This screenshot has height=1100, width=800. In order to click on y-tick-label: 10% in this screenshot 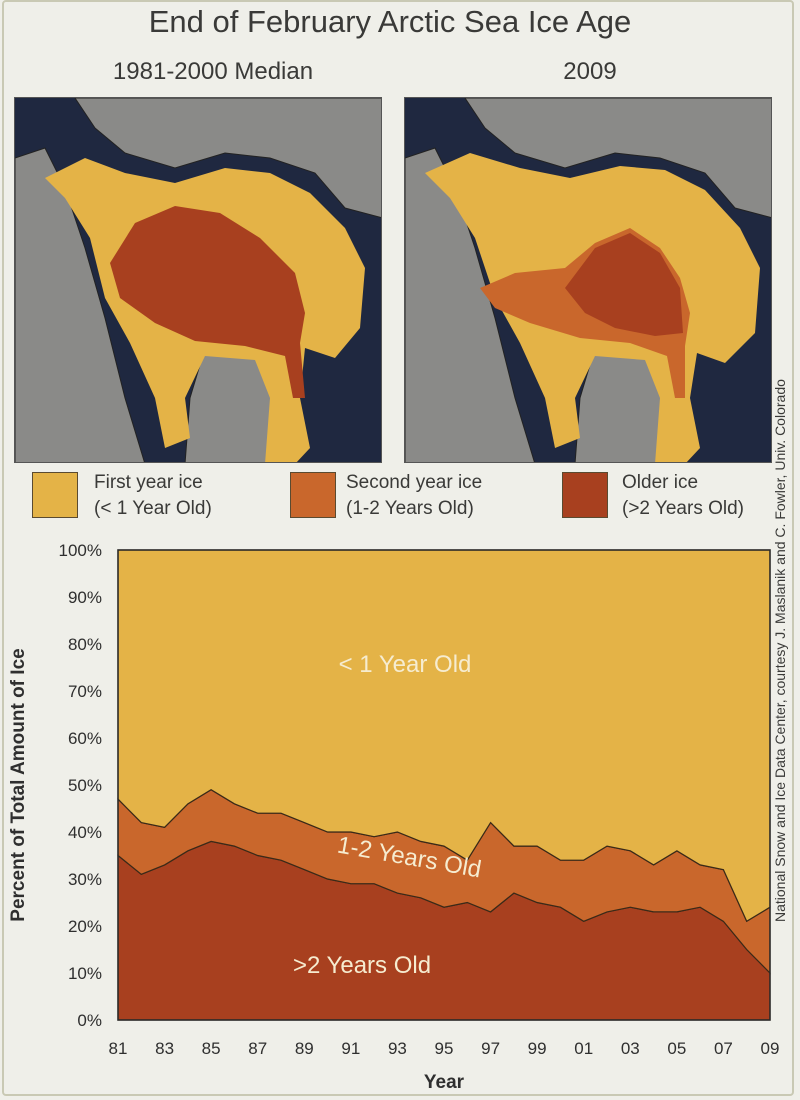, I will do `click(85, 973)`.